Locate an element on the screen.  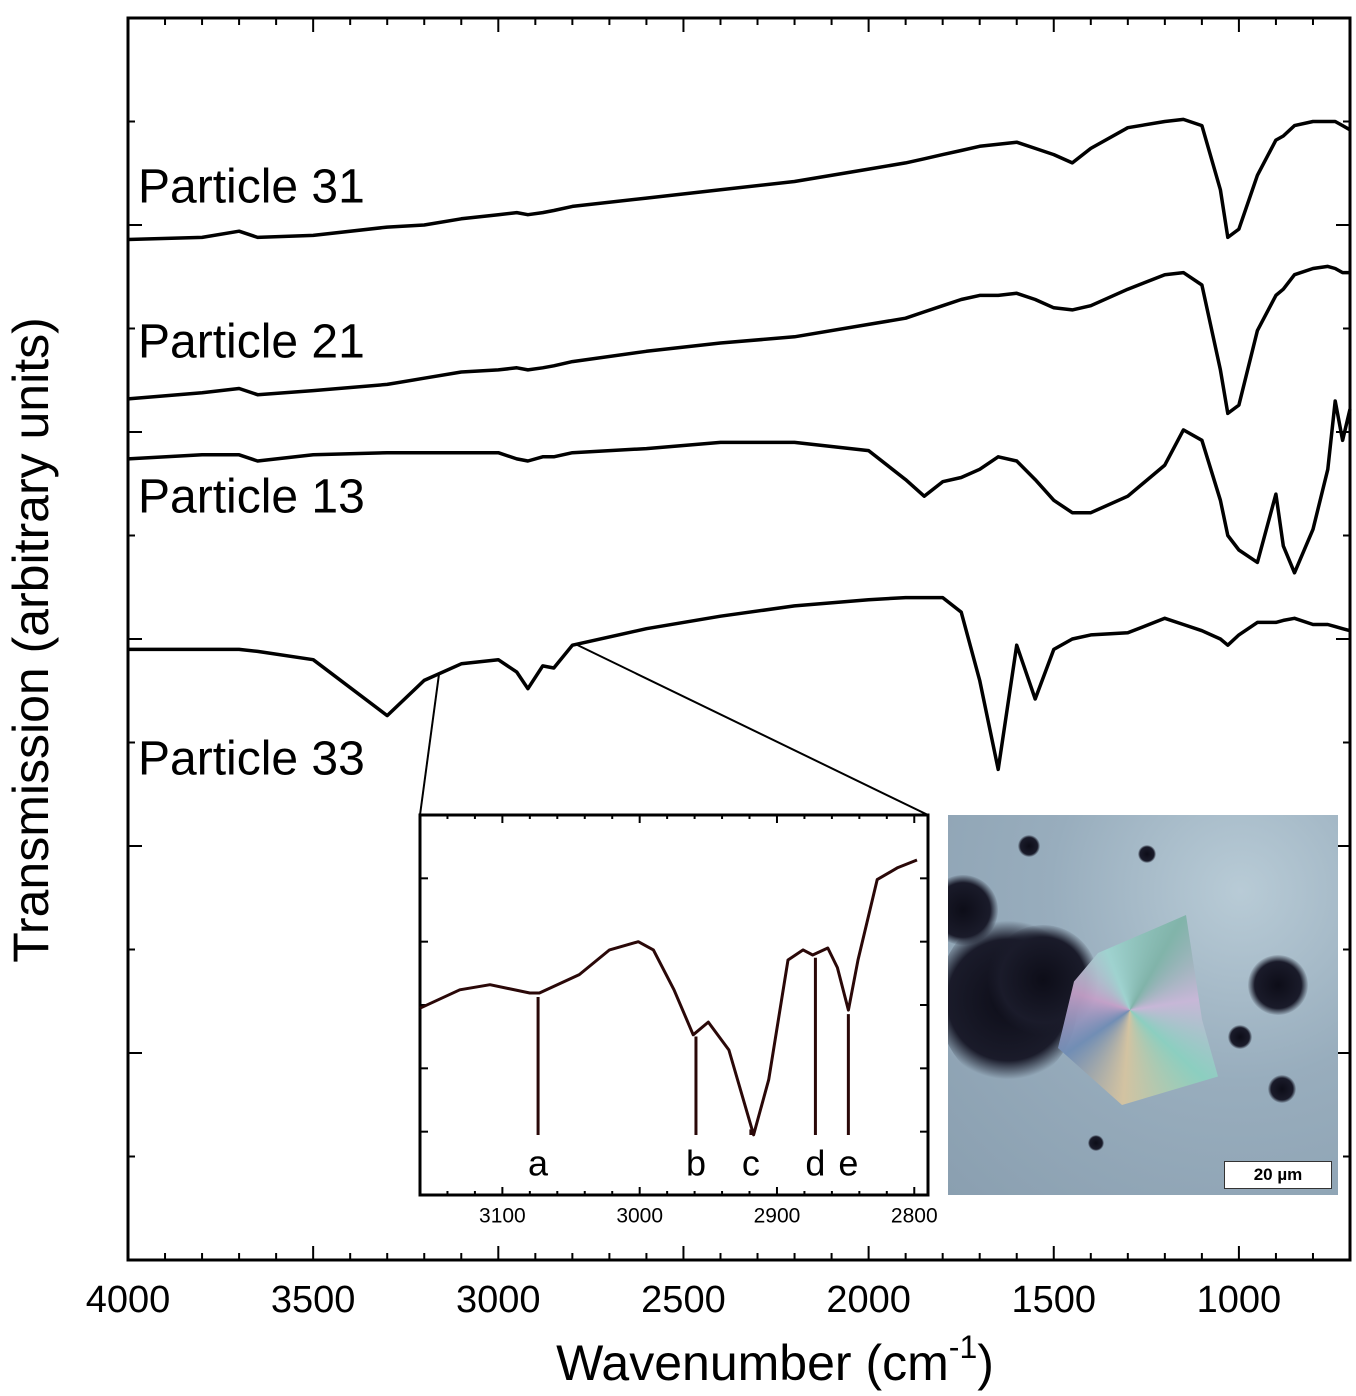
y-axis-title: Transmission (arbitrary units) is located at coordinates (31, 640).